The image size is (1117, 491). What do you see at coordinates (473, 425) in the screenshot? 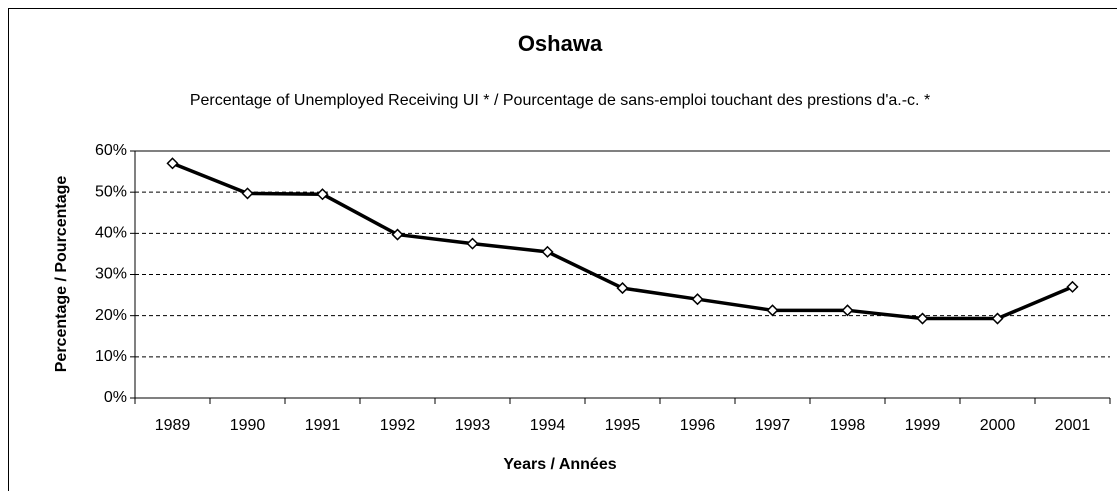
I see `x-tick-label: 1993` at bounding box center [473, 425].